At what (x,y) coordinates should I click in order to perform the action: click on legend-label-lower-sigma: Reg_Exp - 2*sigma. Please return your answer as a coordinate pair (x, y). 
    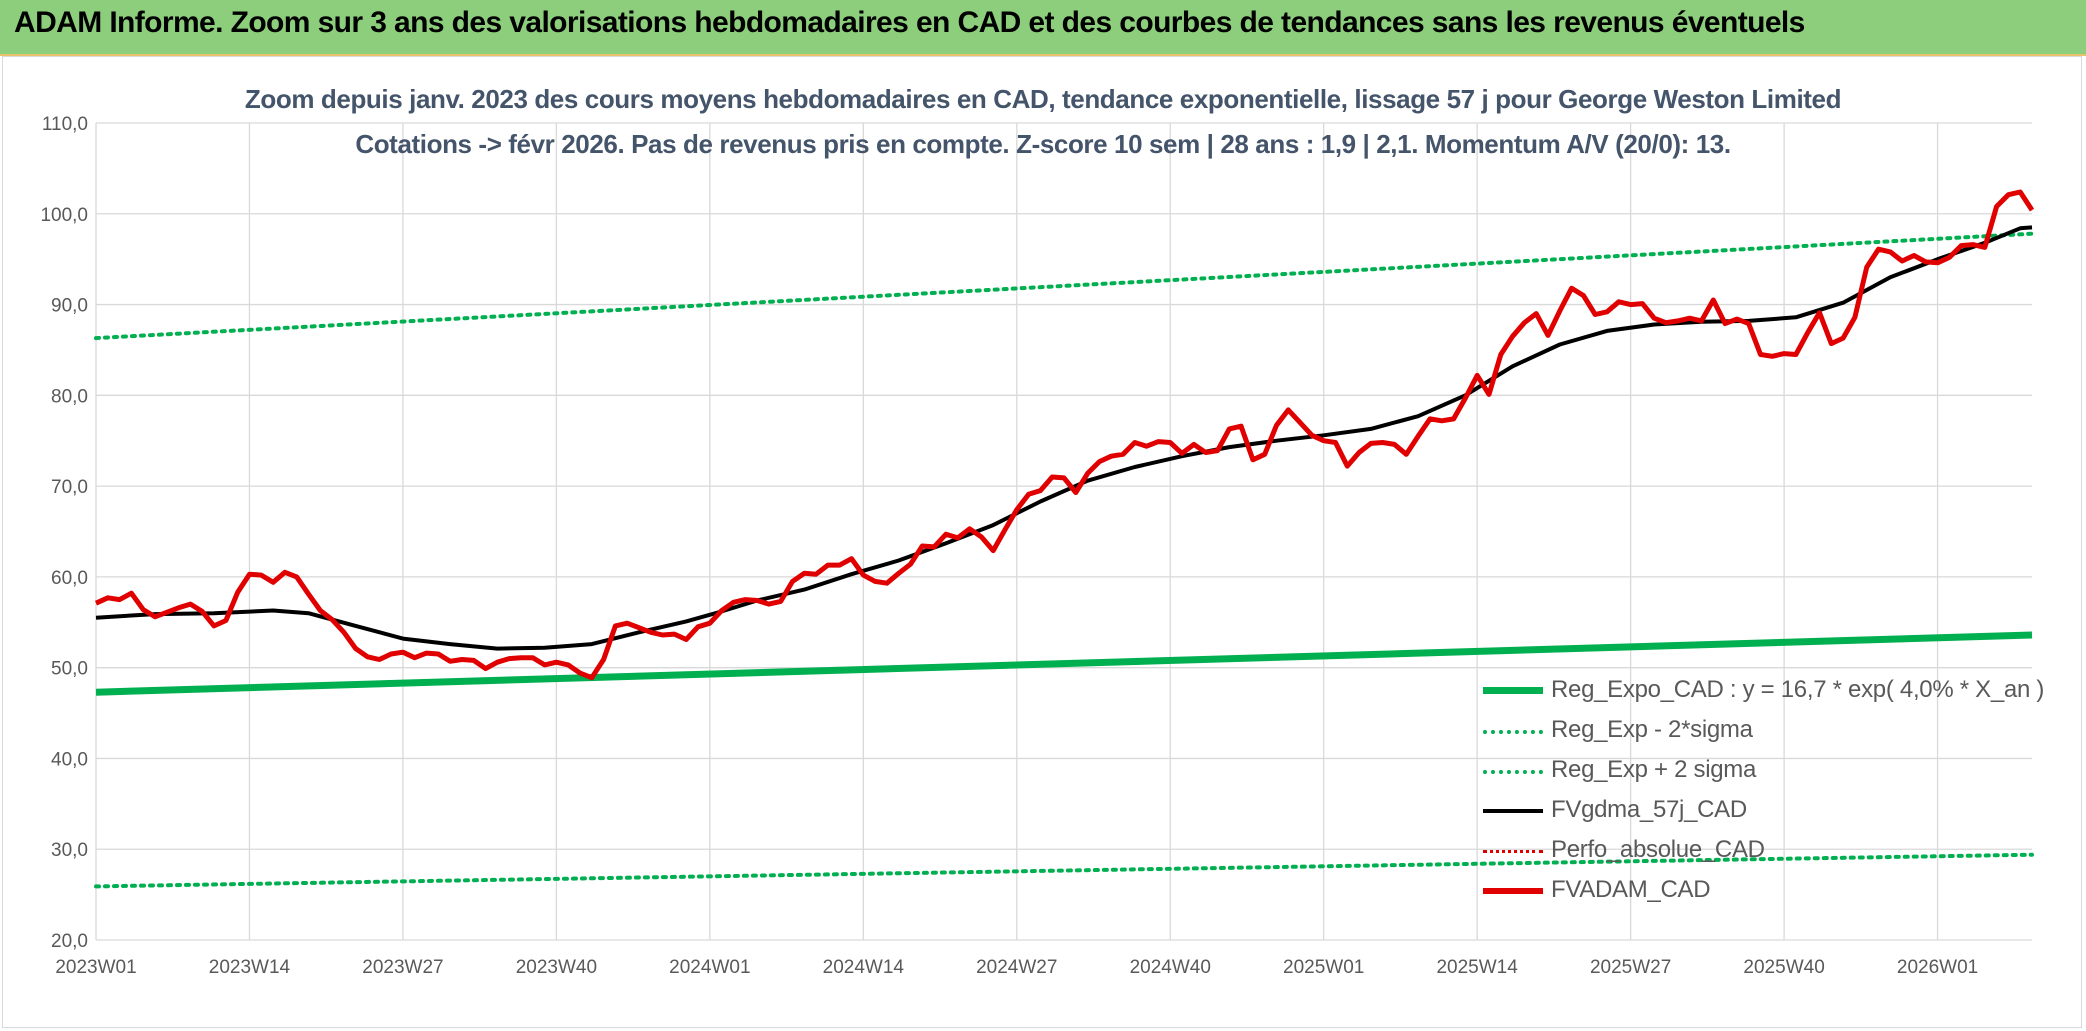
    Looking at the image, I should click on (1652, 729).